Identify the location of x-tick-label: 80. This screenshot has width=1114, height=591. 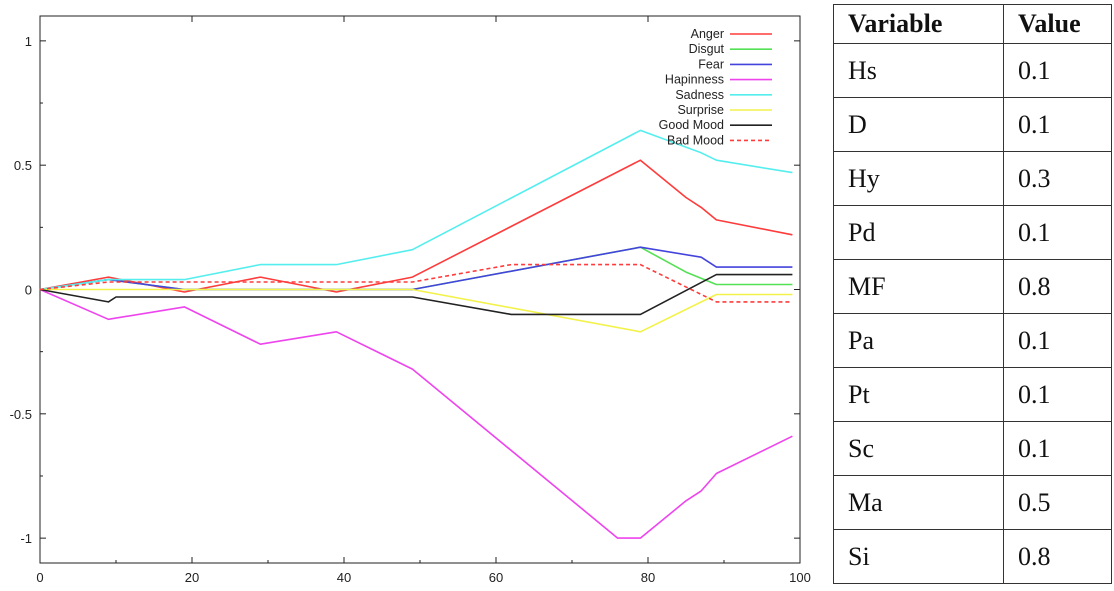
(648, 577).